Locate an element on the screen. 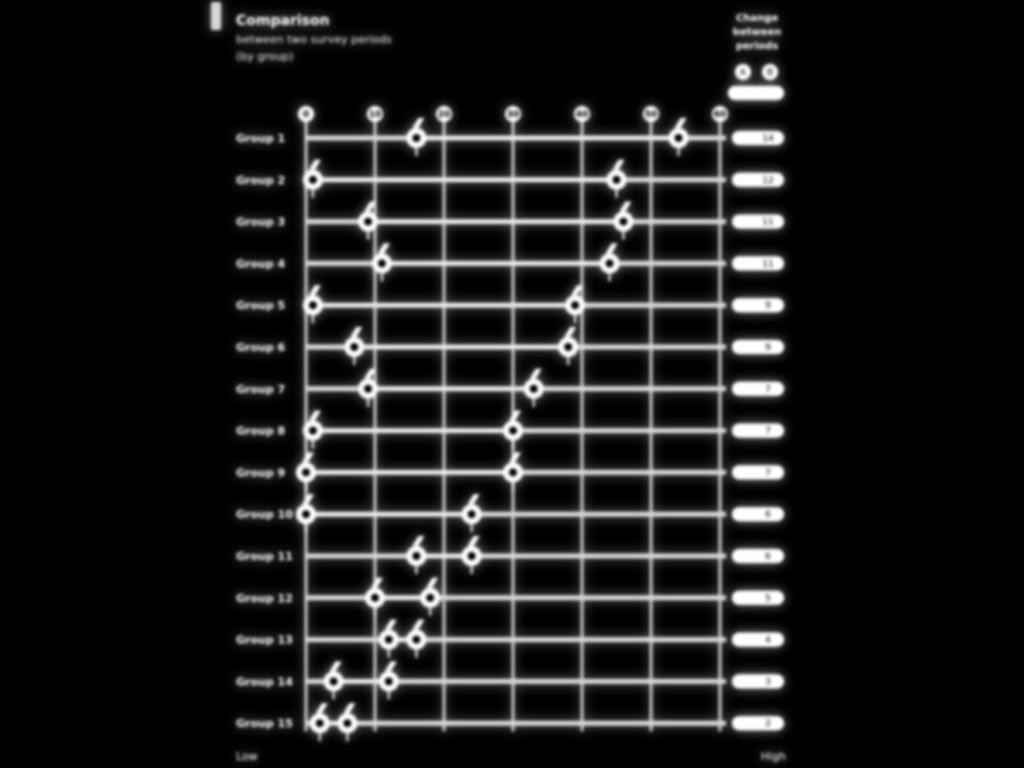 The height and width of the screenshot is (768, 1024). row-label: Group 7 is located at coordinates (260, 389).